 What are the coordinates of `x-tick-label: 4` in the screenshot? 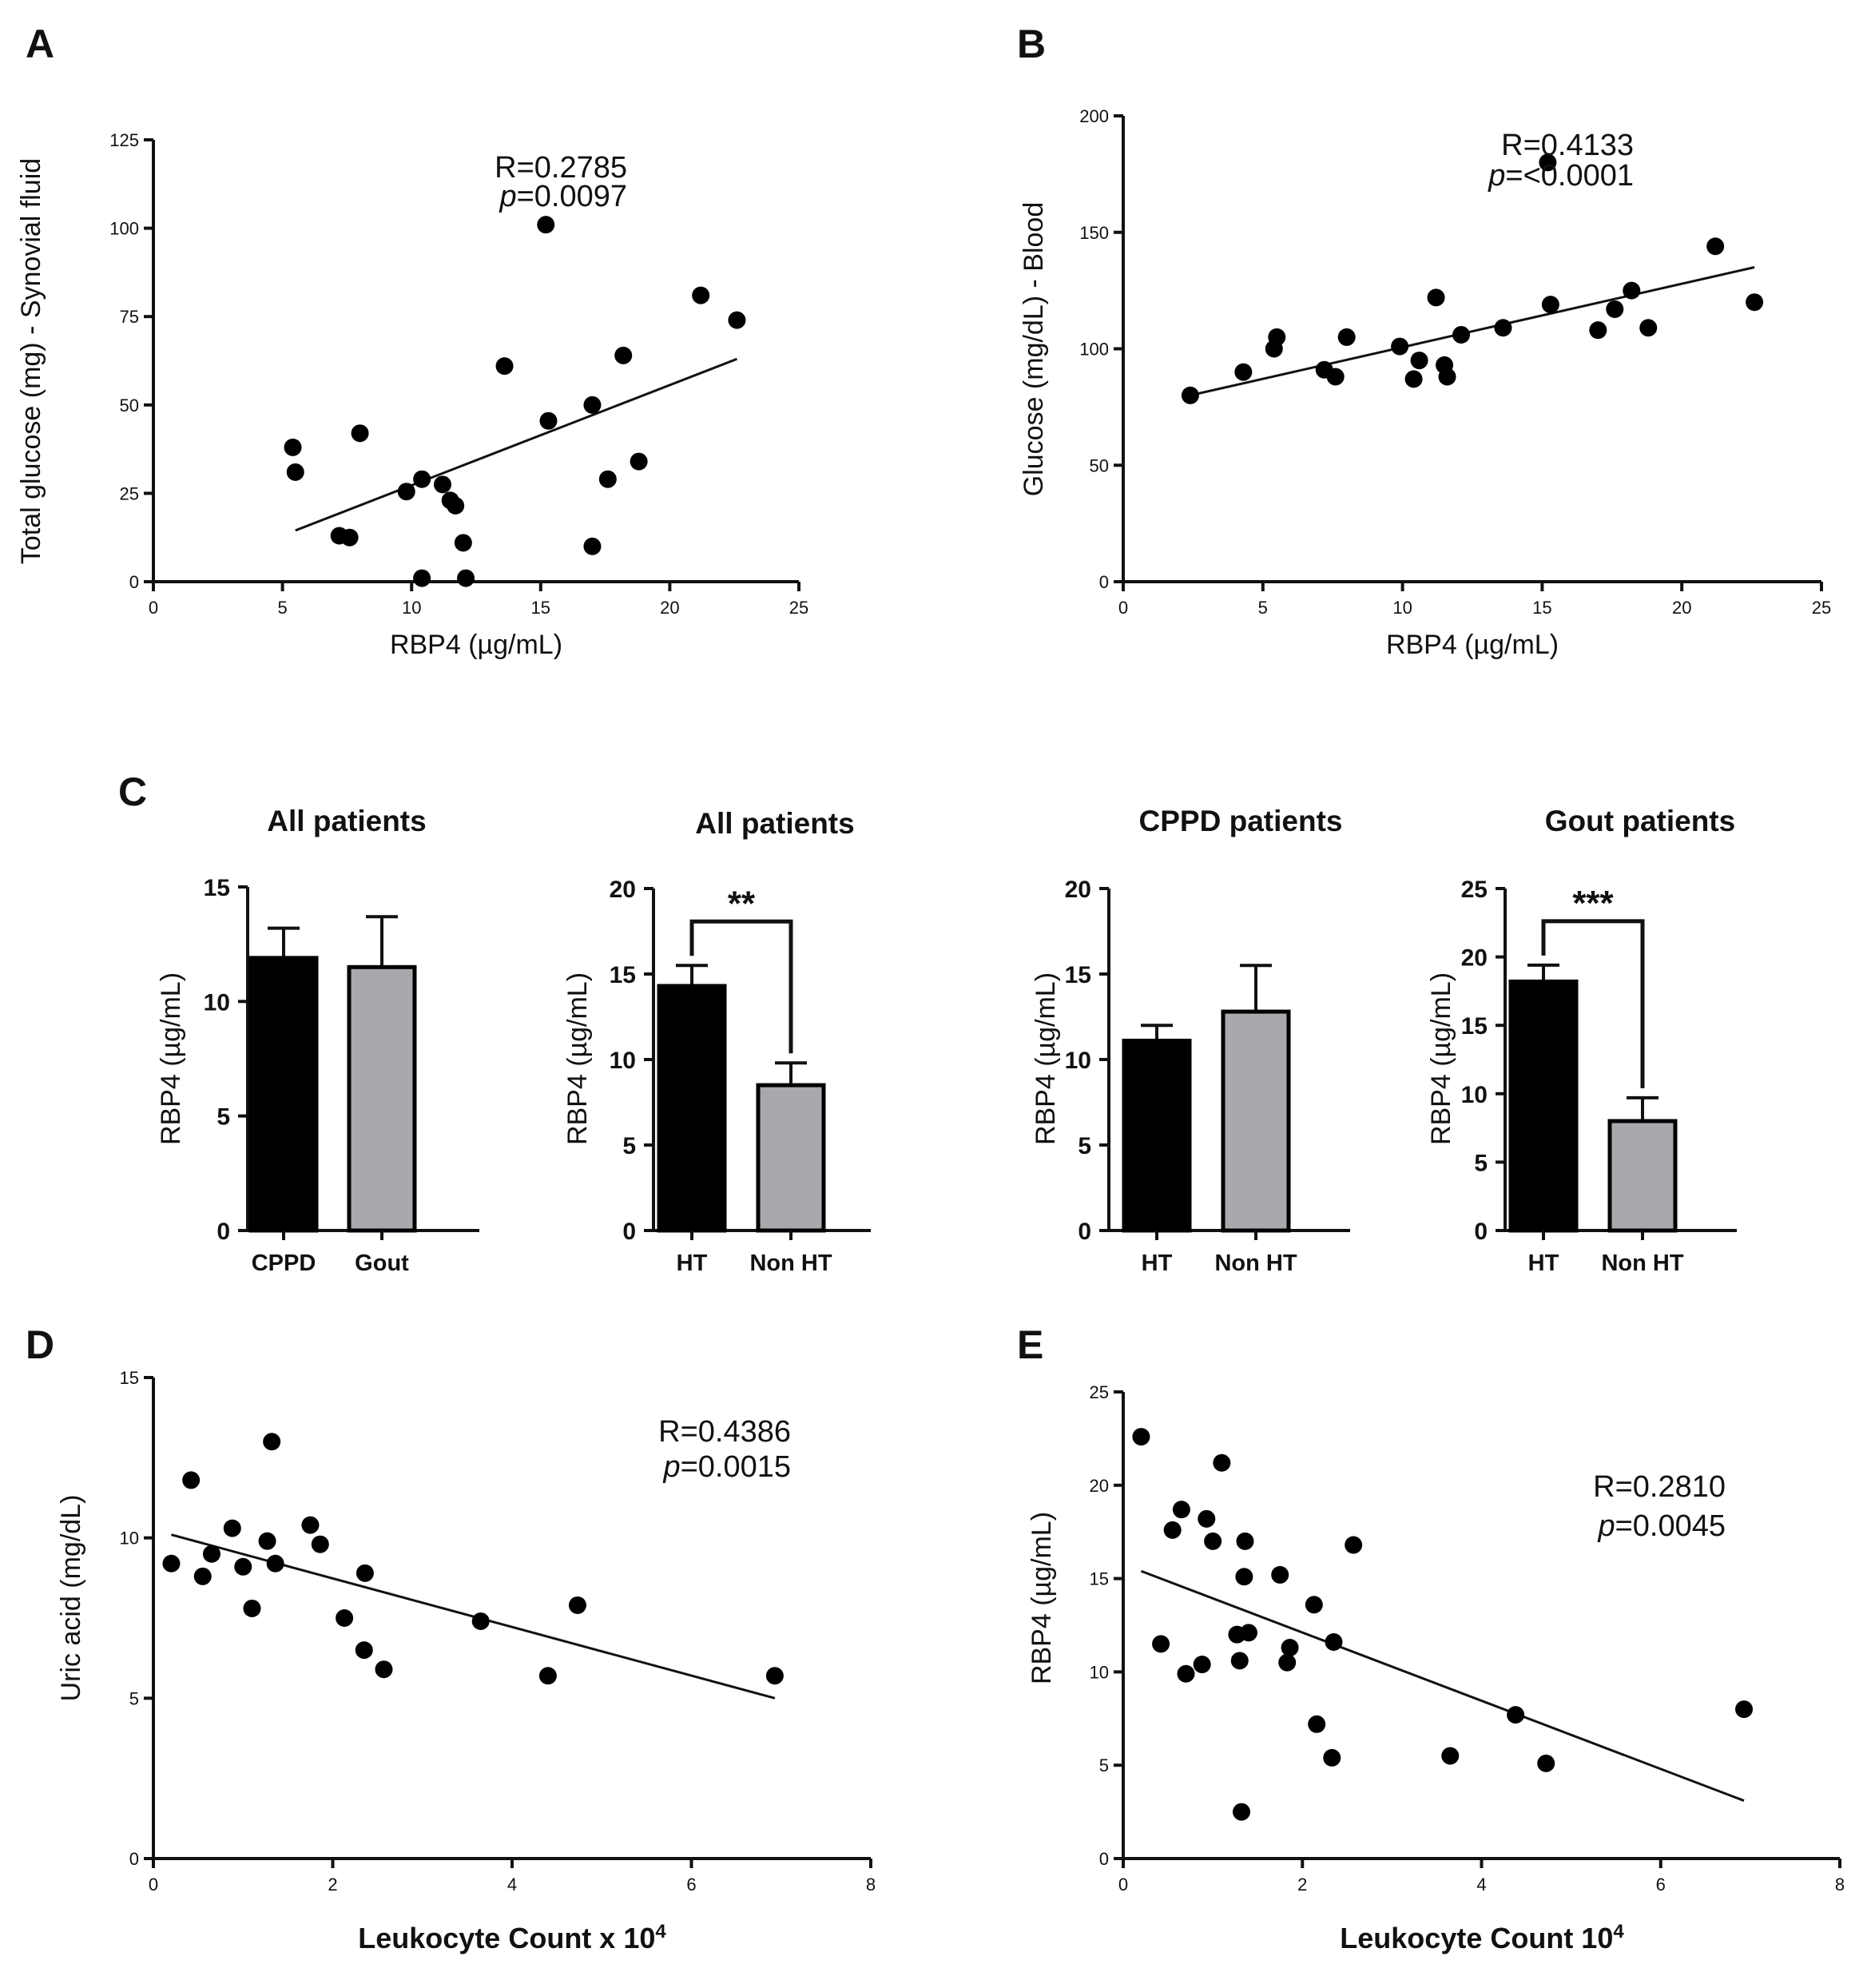 It's located at (512, 1885).